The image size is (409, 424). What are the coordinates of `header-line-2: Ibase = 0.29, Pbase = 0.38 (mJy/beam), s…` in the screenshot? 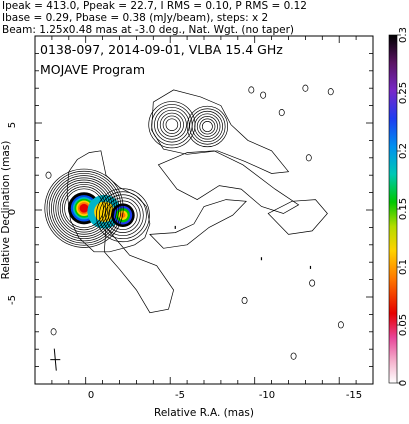 It's located at (135, 18).